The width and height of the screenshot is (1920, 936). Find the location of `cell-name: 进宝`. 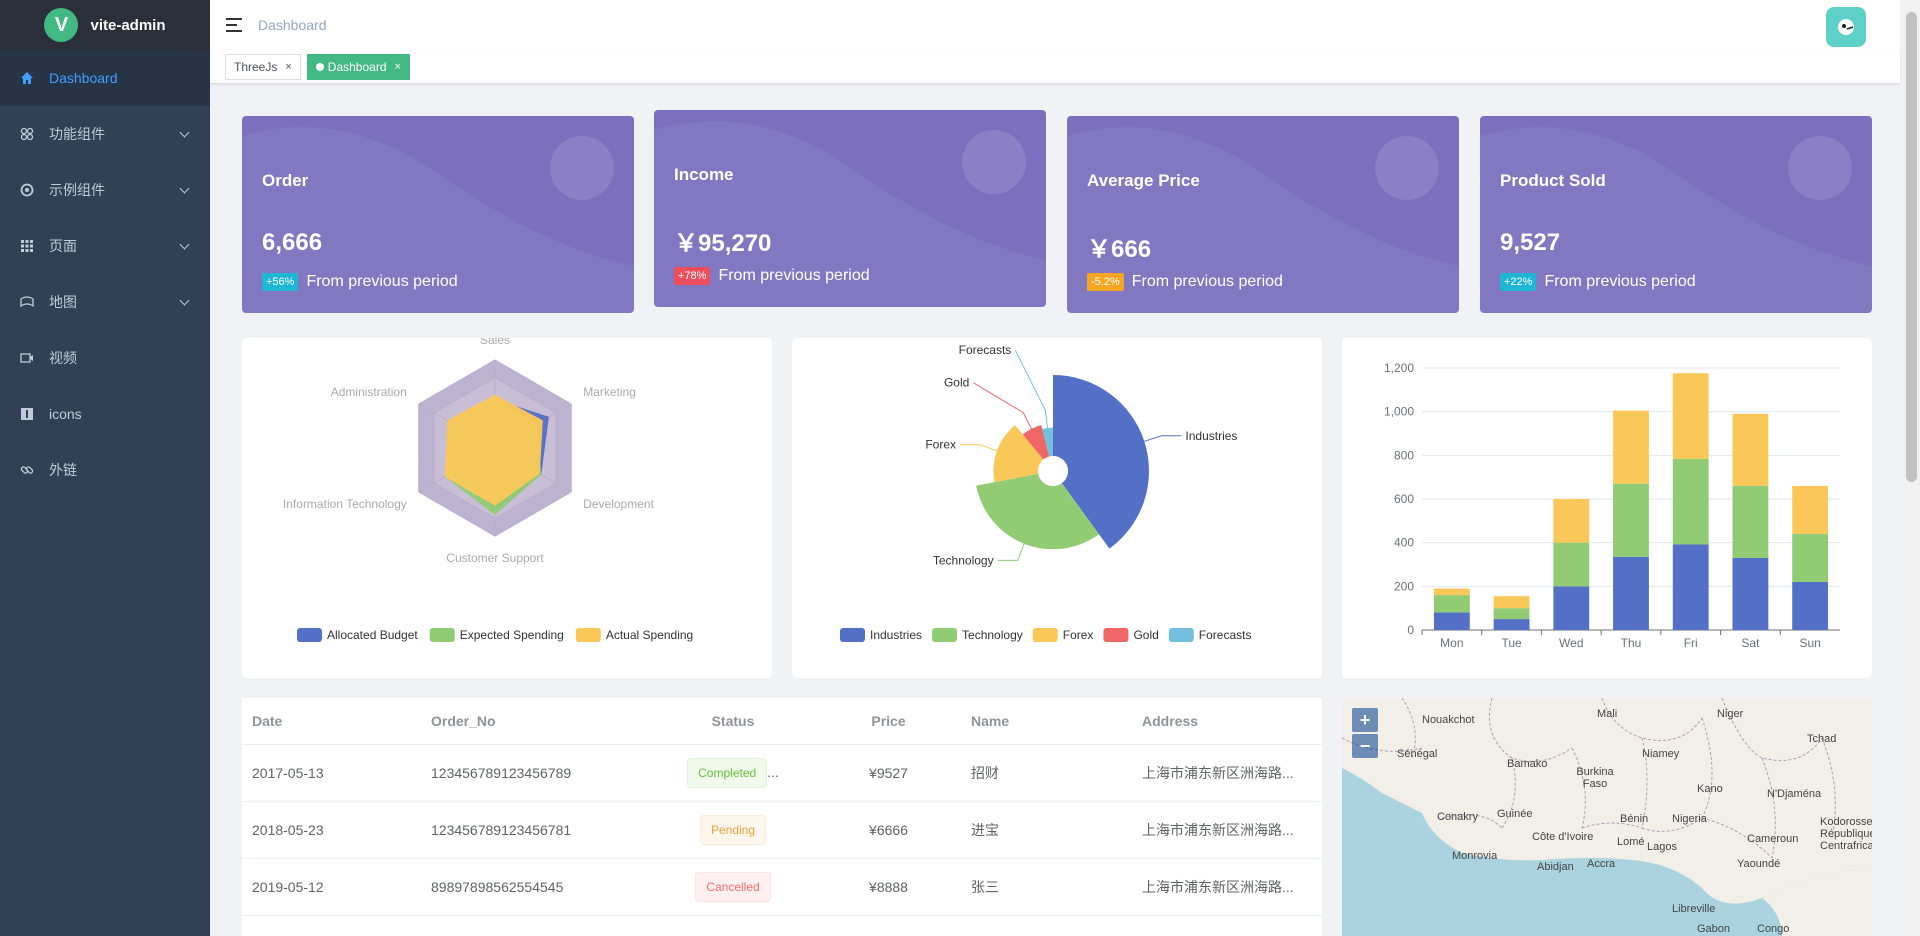

cell-name: 进宝 is located at coordinates (985, 830).